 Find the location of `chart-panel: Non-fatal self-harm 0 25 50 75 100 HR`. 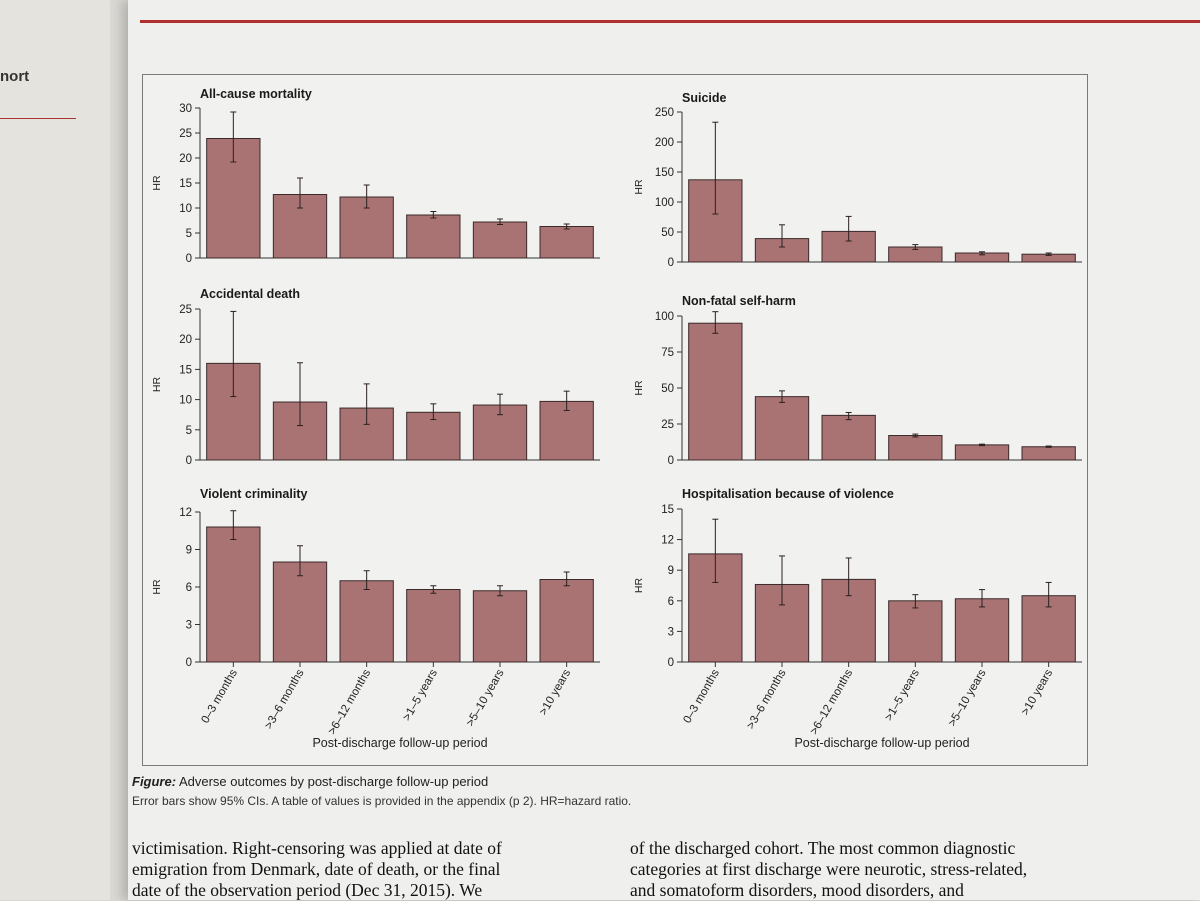

chart-panel: Non-fatal self-harm 0 25 50 75 100 HR is located at coordinates (857, 380).